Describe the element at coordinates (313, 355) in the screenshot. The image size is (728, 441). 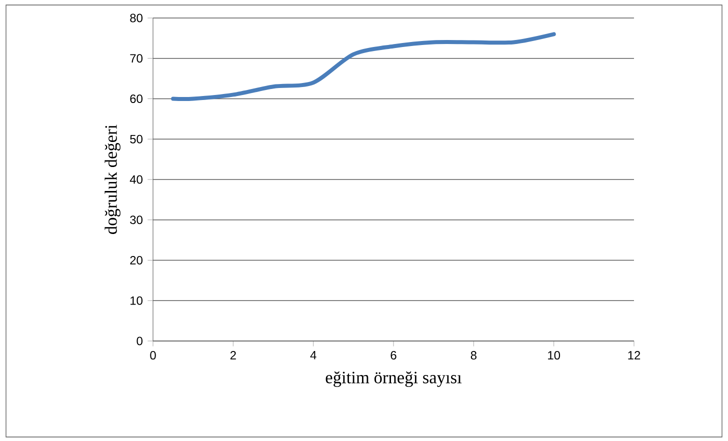
I see `x-tick-label: 4` at that location.